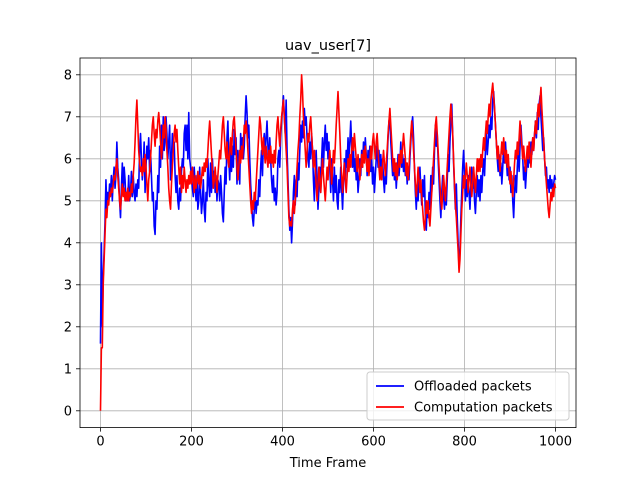 The image size is (640, 480). Describe the element at coordinates (100, 442) in the screenshot. I see `x-tick-label: 0` at that location.